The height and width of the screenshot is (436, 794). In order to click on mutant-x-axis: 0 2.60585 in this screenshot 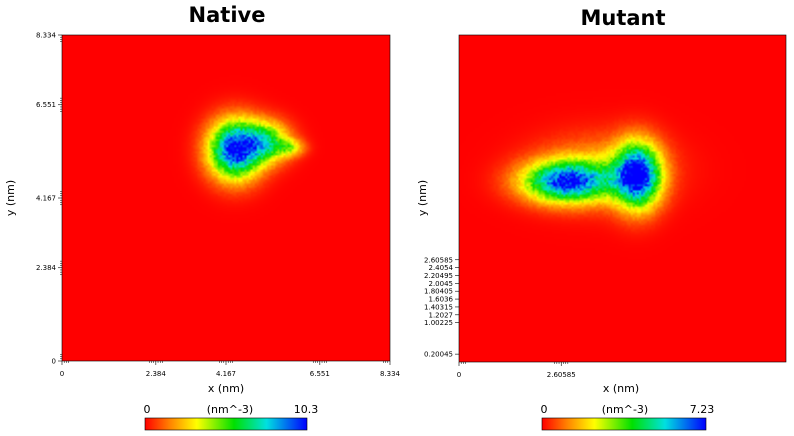, I will do `click(516, 370)`.